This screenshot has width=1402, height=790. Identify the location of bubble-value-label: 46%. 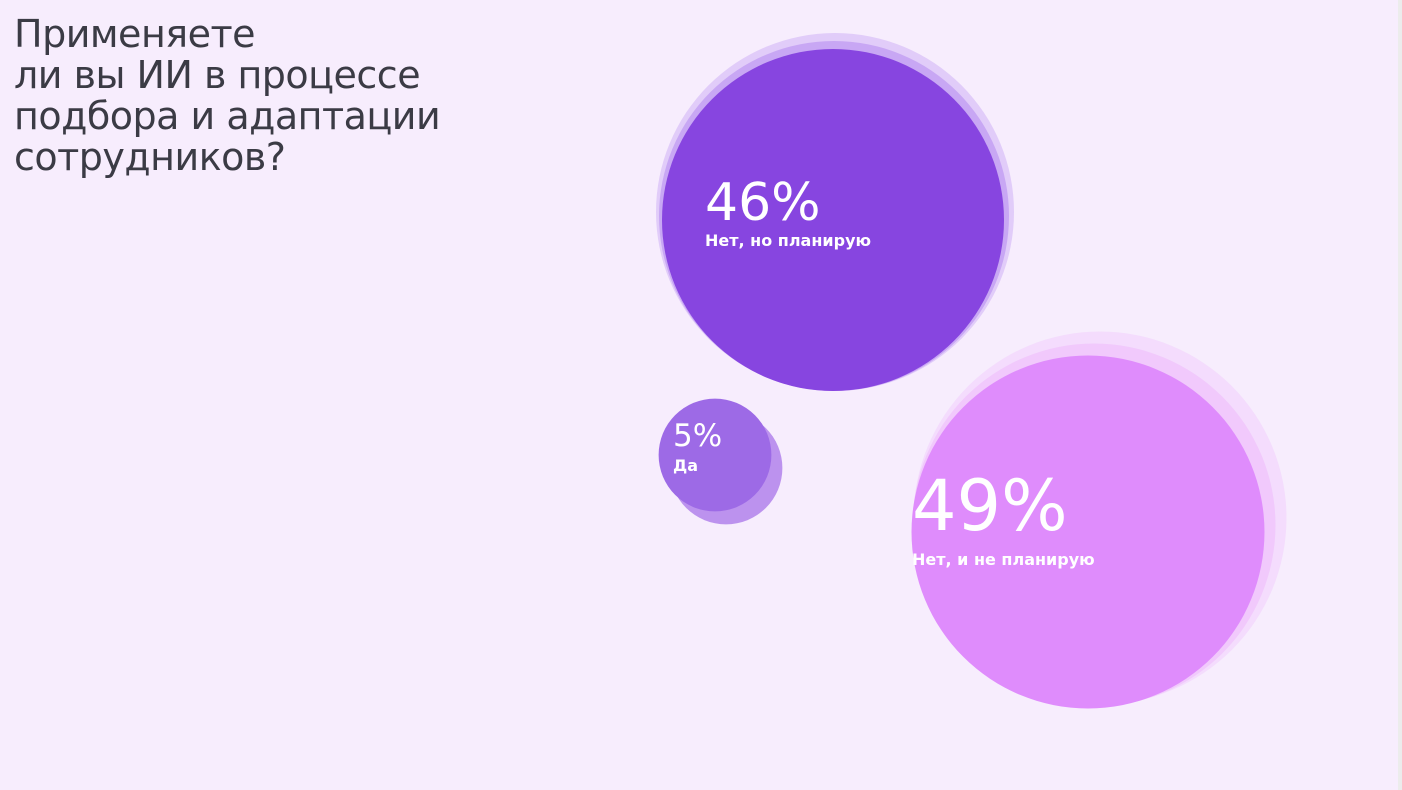
(763, 203).